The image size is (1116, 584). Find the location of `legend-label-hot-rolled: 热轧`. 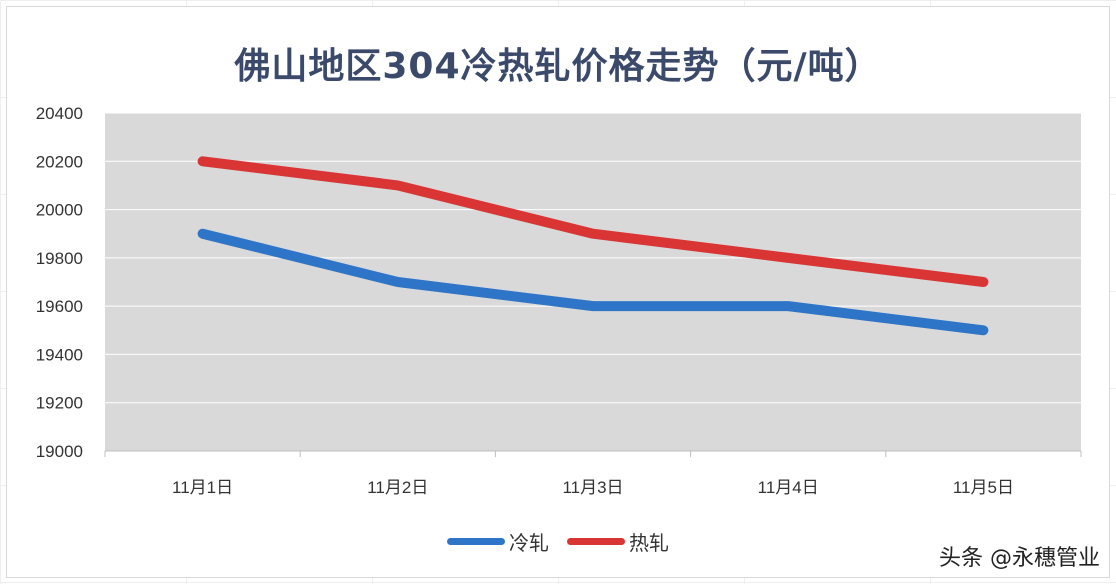

legend-label-hot-rolled: 热轧 is located at coordinates (649, 543).